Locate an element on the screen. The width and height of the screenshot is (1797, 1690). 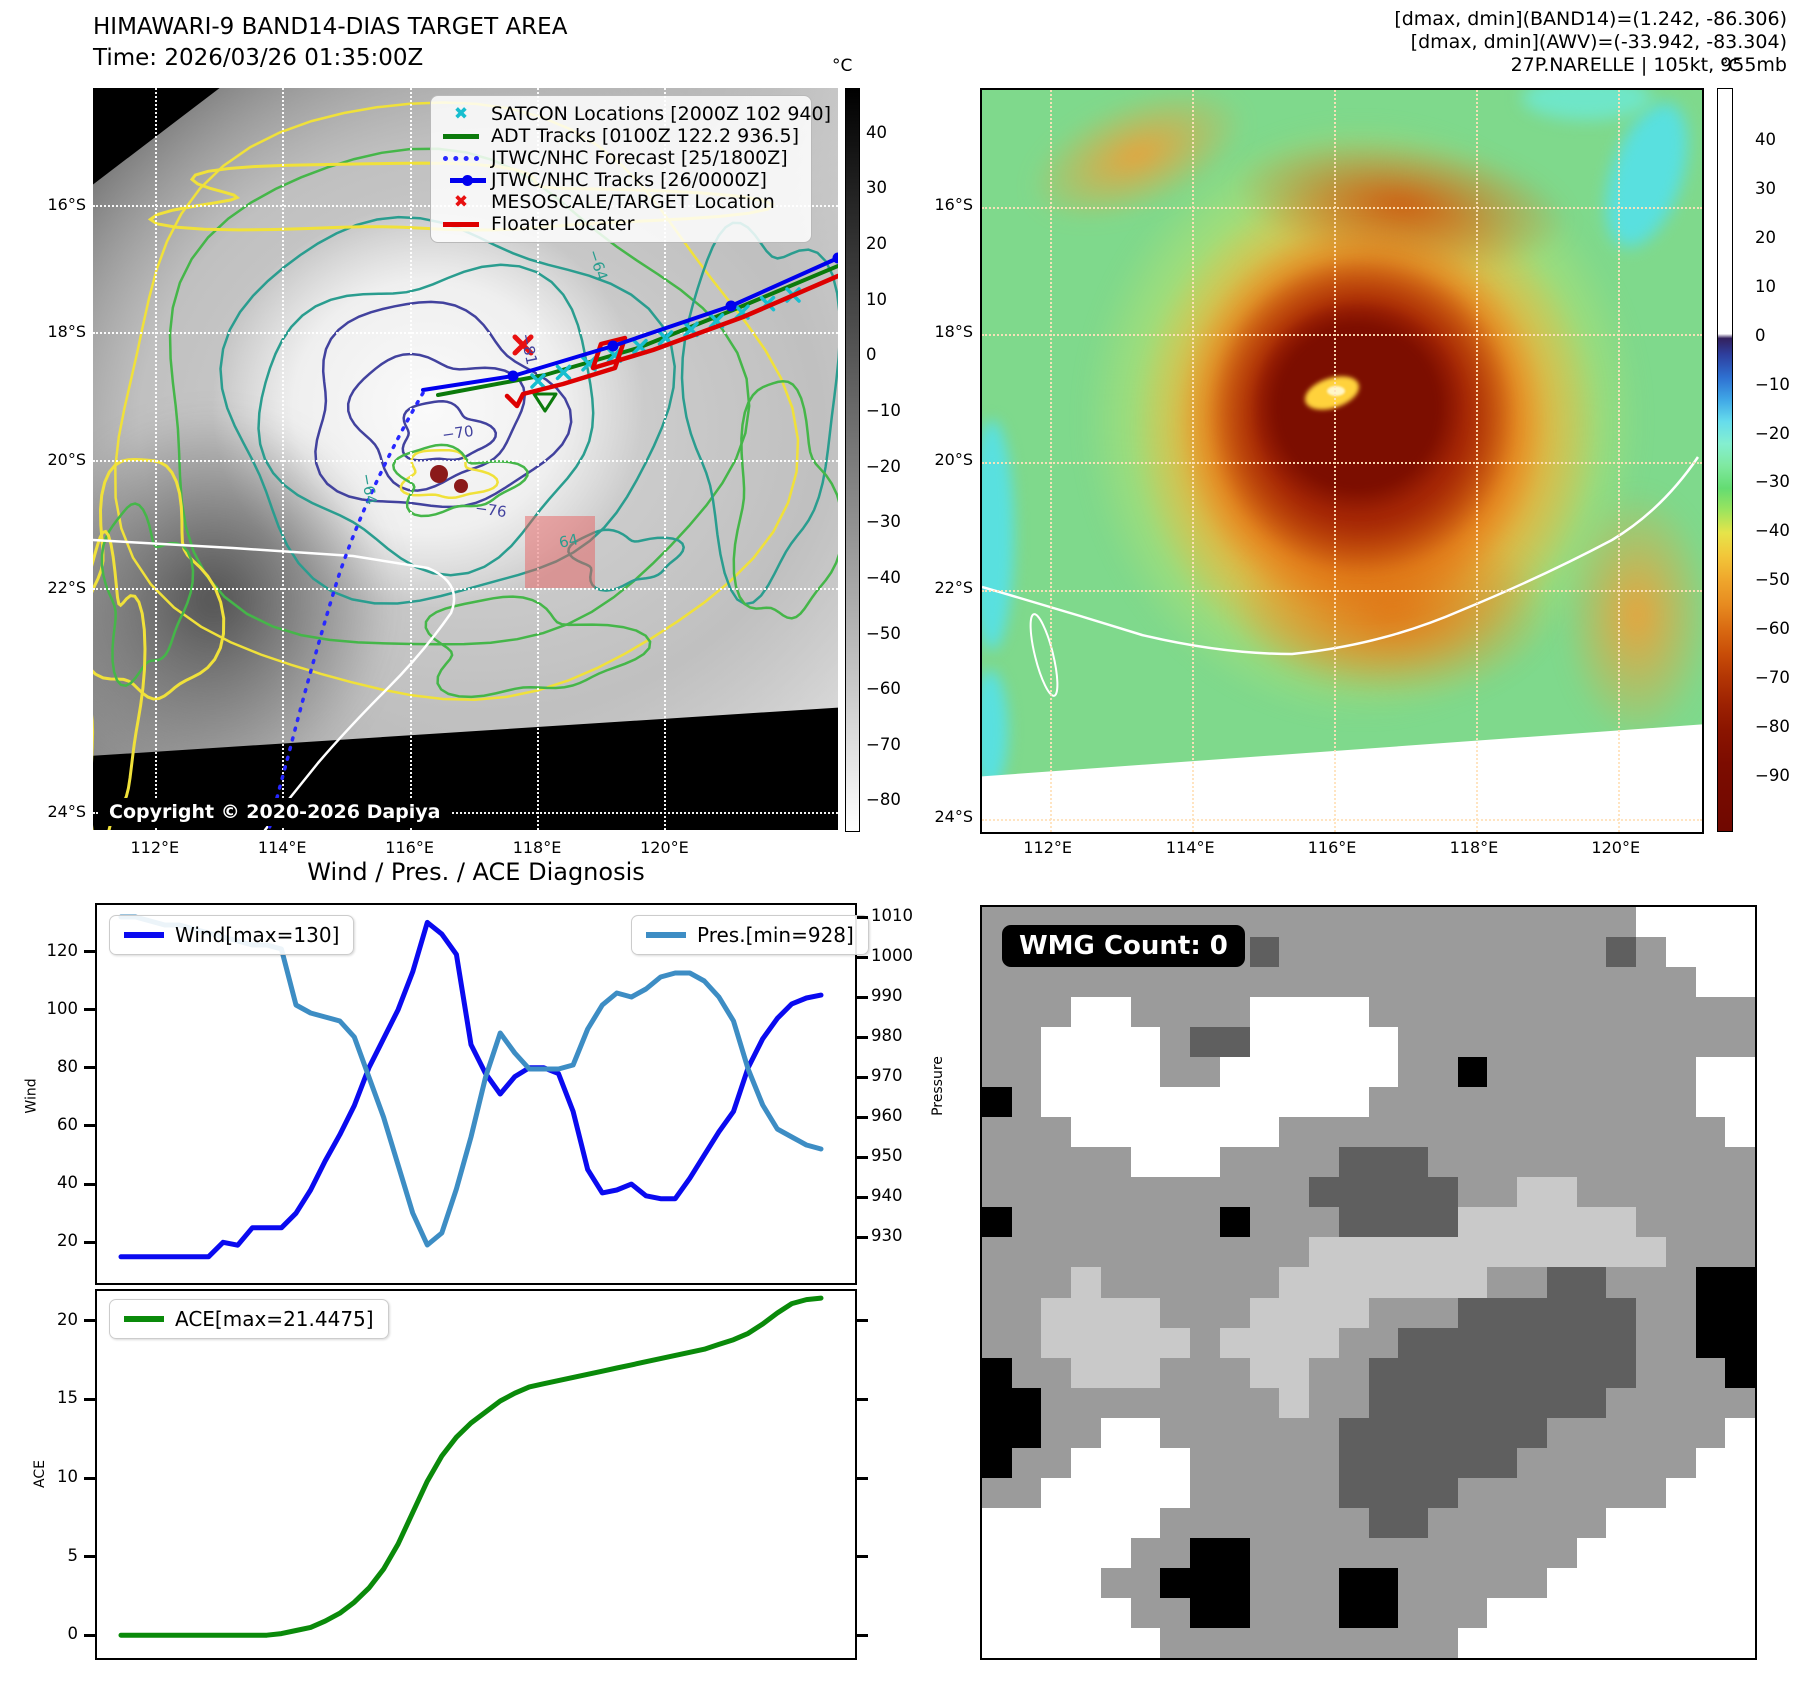
legend-item: Floater Locater is located at coordinates (620, 224).